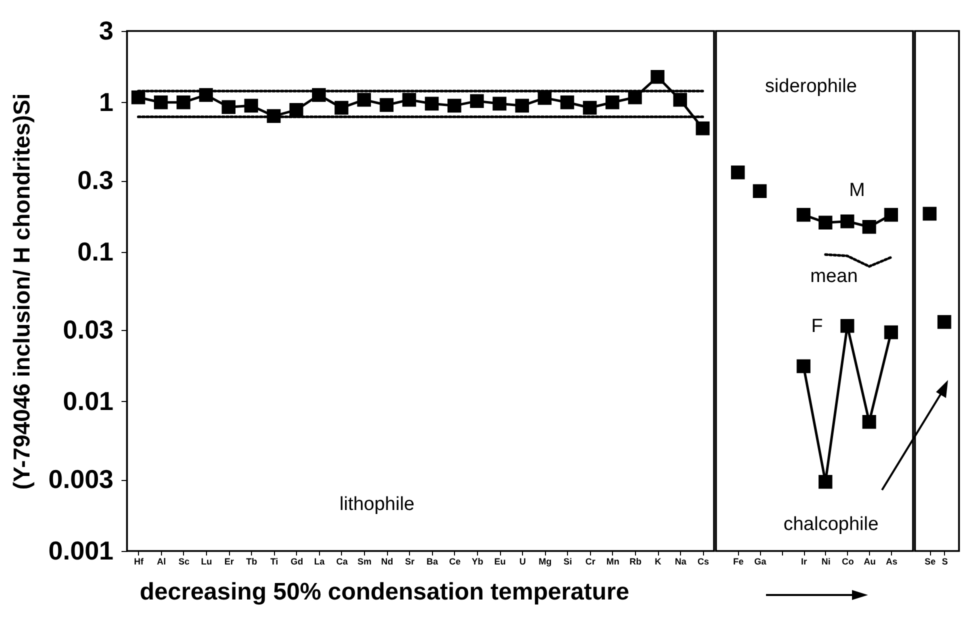  I want to click on x-tick-label: La, so click(320, 561).